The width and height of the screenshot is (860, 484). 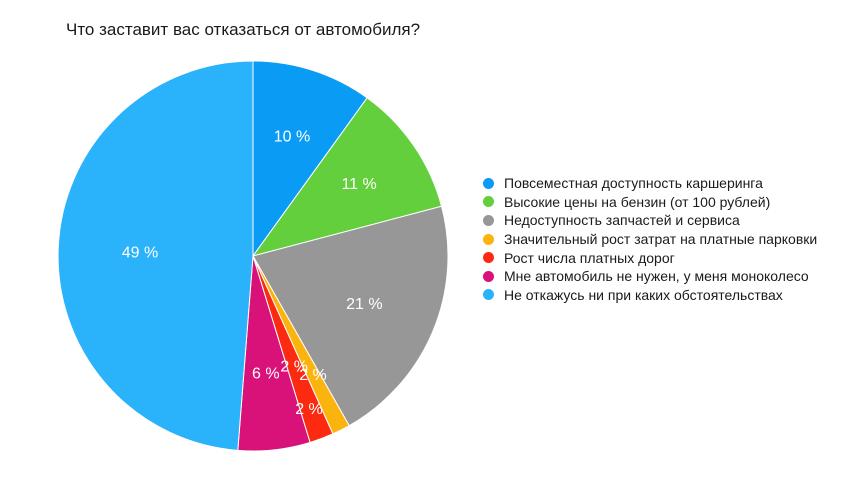 What do you see at coordinates (589, 257) in the screenshot?
I see `legend-label-5: Рост числа платных дорог` at bounding box center [589, 257].